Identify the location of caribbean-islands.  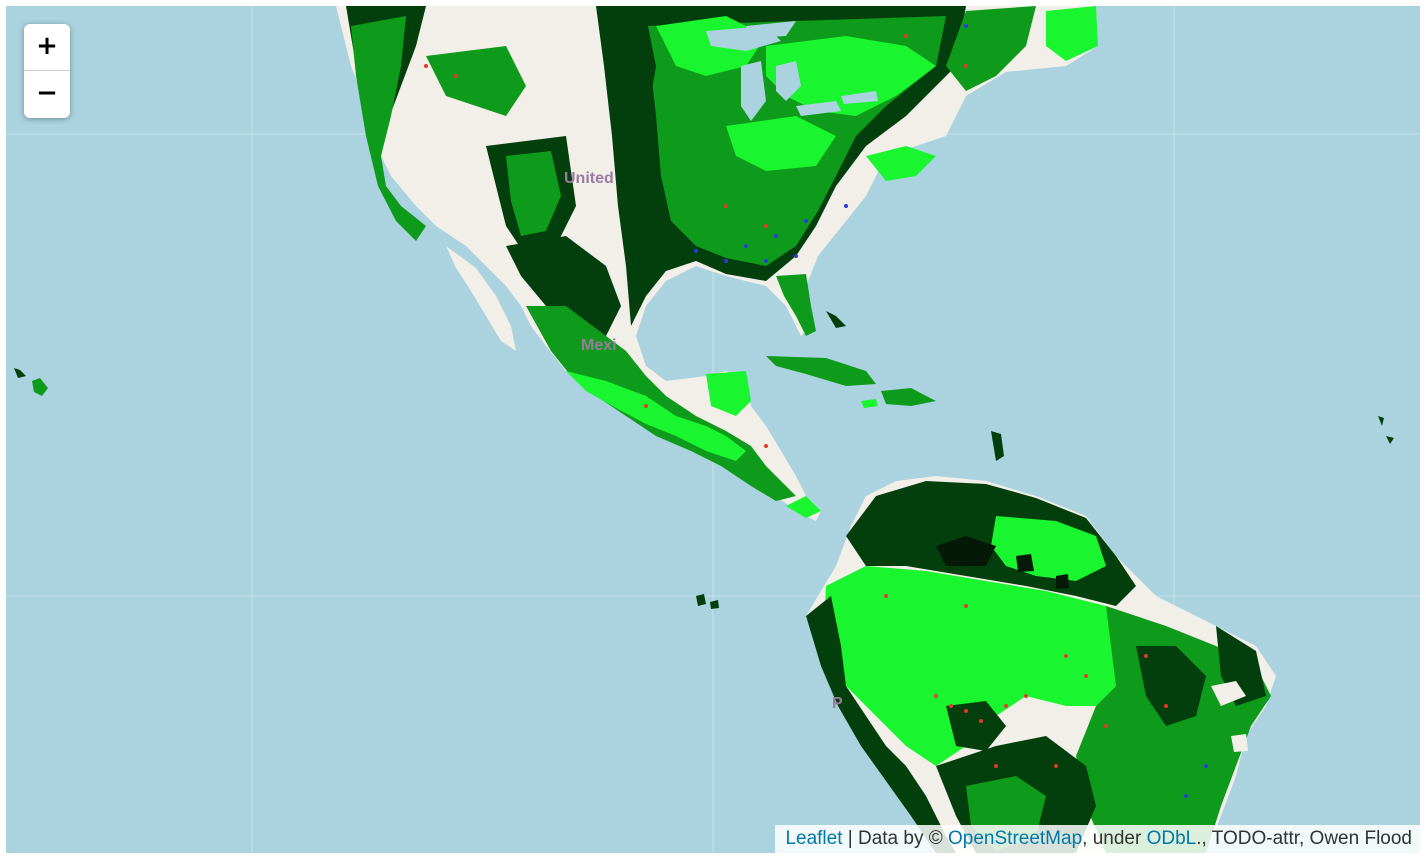
(885, 386).